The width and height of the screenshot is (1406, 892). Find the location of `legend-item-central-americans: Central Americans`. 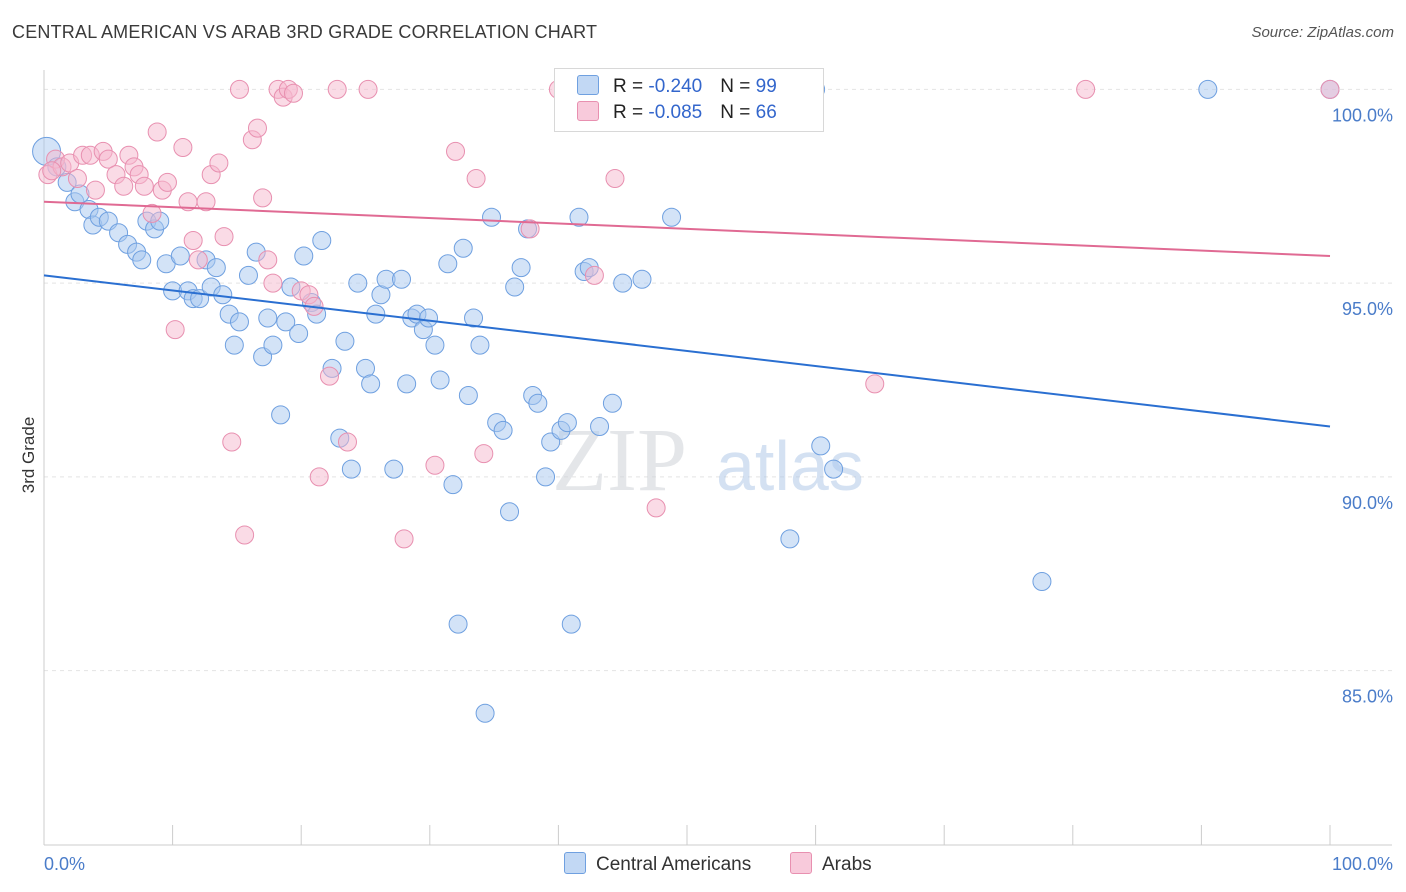

legend-item-central-americans: Central Americans is located at coordinates (657, 864).